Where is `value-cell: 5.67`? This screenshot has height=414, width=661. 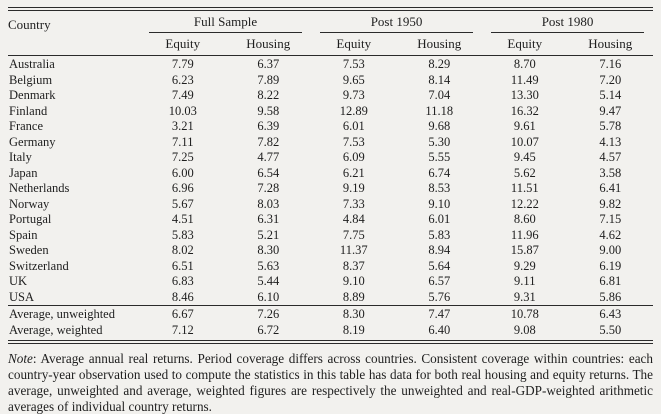 value-cell: 5.67 is located at coordinates (182, 203).